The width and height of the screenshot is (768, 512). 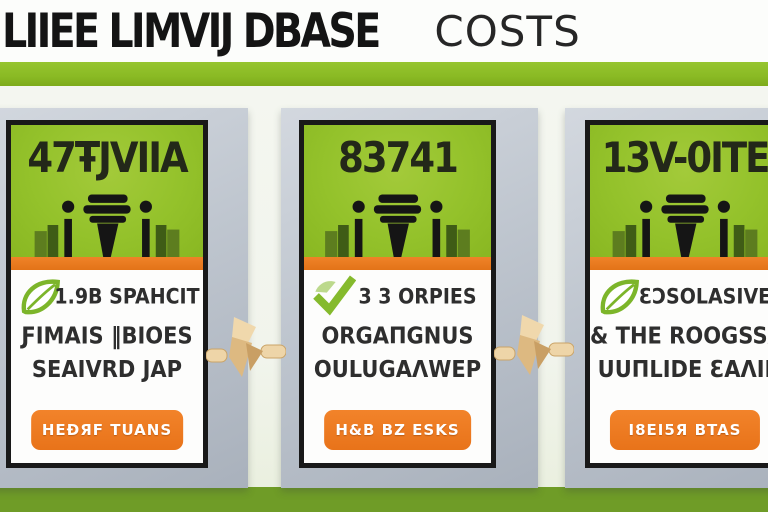 I want to click on card-3-header: 13V-0ITE, so click(x=679, y=191).